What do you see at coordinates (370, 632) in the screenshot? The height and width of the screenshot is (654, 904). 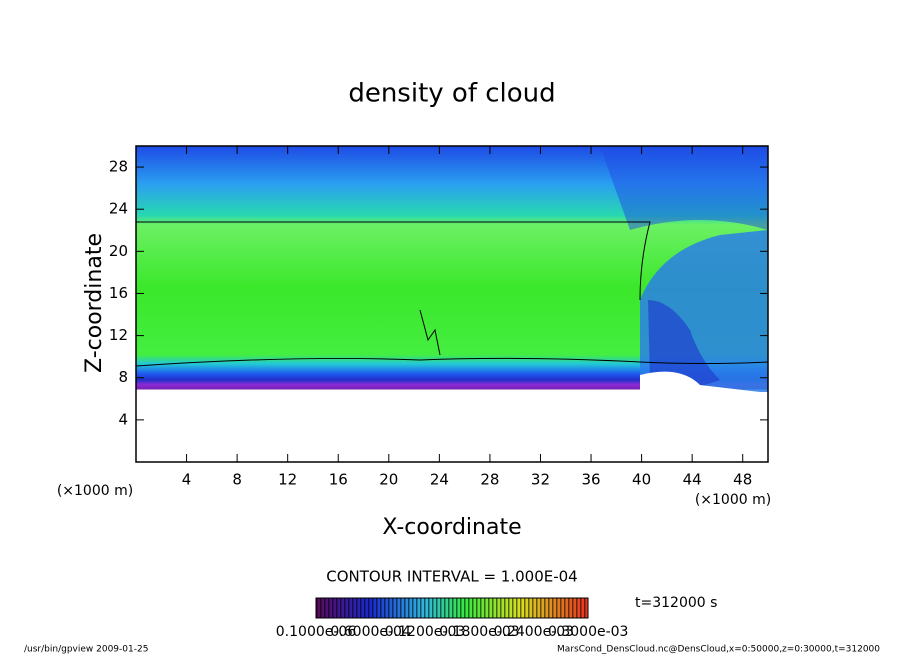 I see `colorbar-label: 0.6000e-04` at bounding box center [370, 632].